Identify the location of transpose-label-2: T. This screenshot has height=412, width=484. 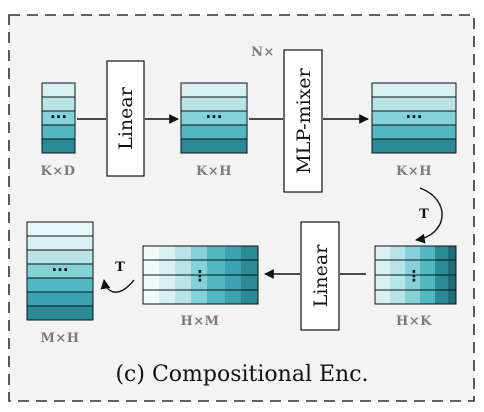
(120, 267).